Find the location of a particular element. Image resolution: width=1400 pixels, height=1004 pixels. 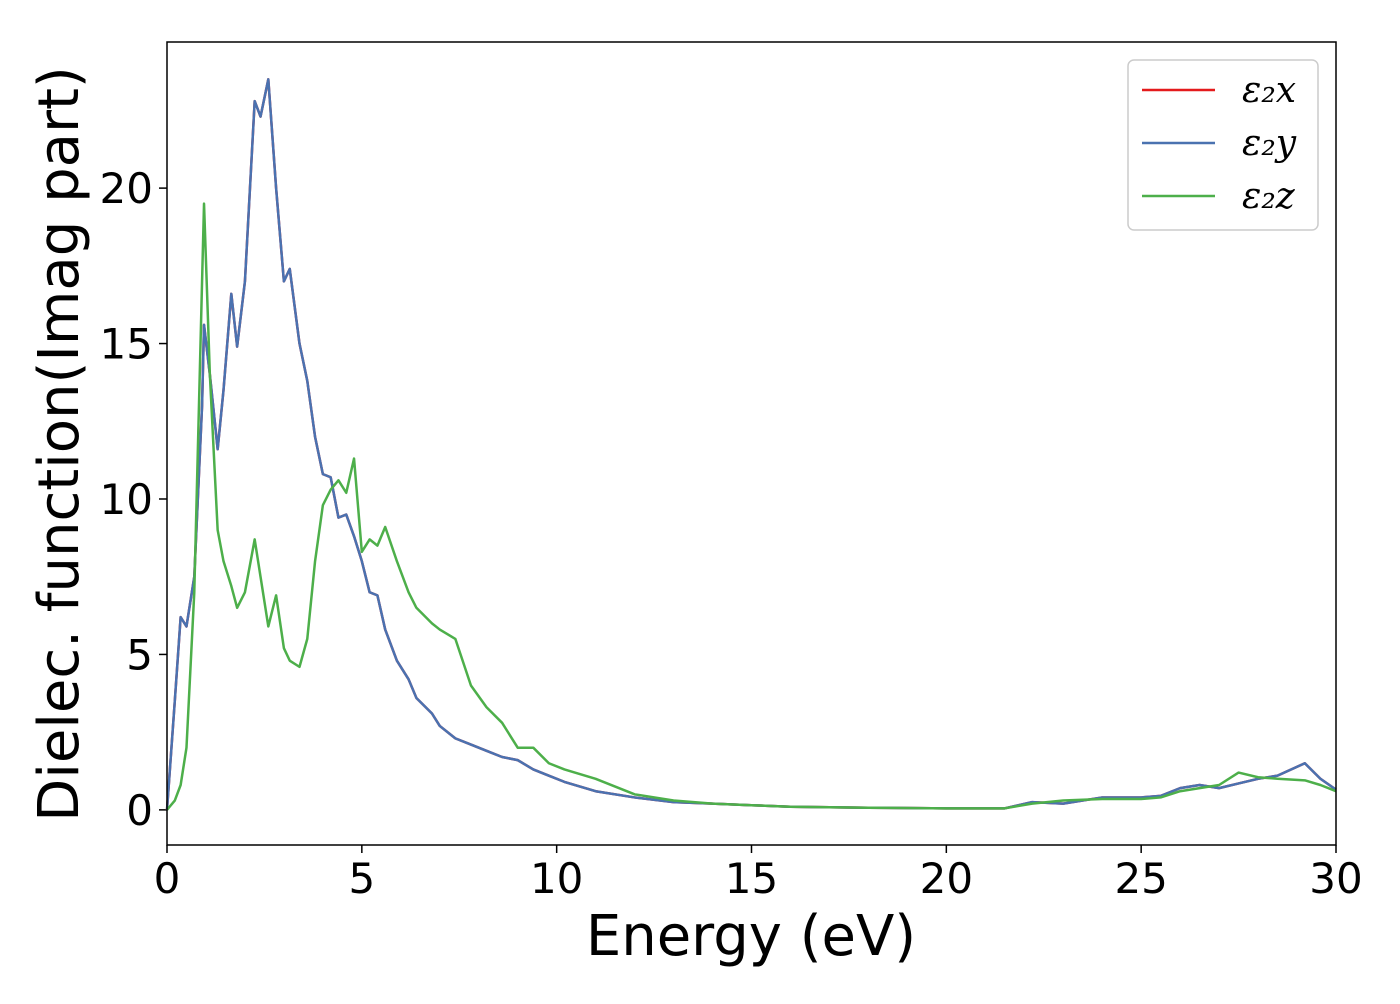

x-tick-label: 25 is located at coordinates (1140, 878).